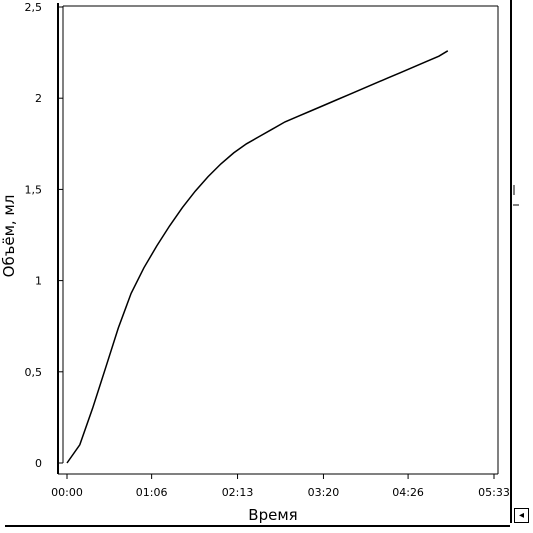  I want to click on x-tick-label: 01:06, so click(152, 492).